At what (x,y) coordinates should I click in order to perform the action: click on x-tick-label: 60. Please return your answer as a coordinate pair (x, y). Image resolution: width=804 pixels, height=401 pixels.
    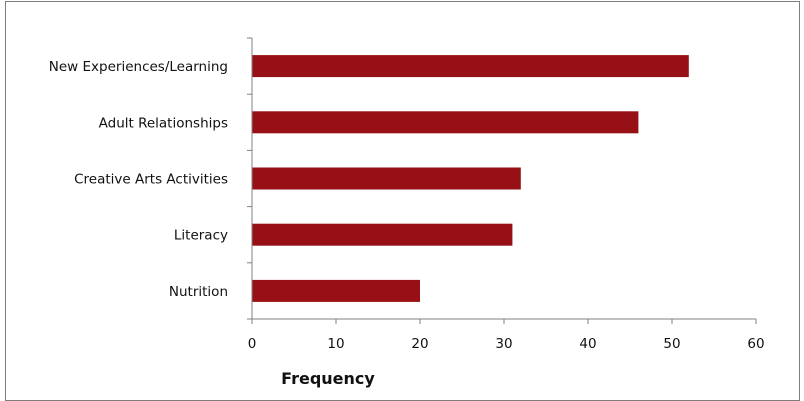
    Looking at the image, I should click on (755, 344).